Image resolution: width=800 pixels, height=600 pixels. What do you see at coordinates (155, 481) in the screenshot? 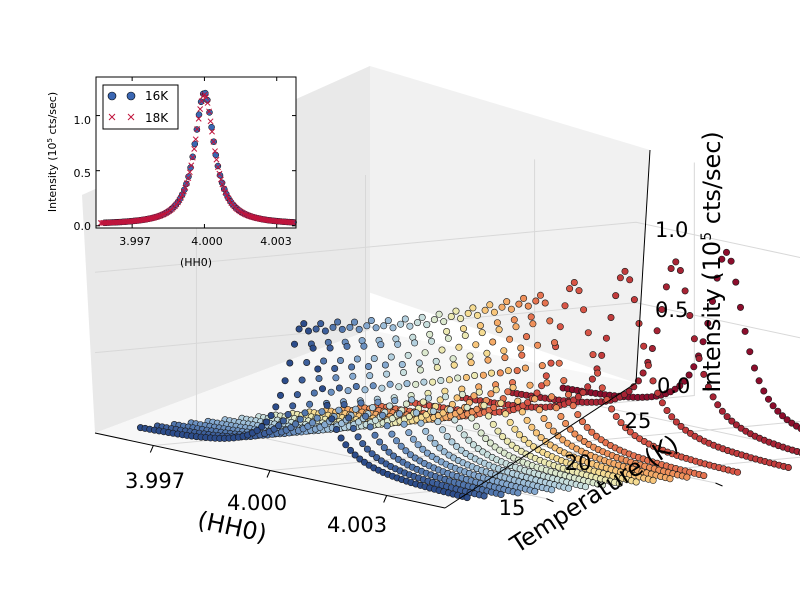
I see `x-tick-label-1: 3.997` at bounding box center [155, 481].